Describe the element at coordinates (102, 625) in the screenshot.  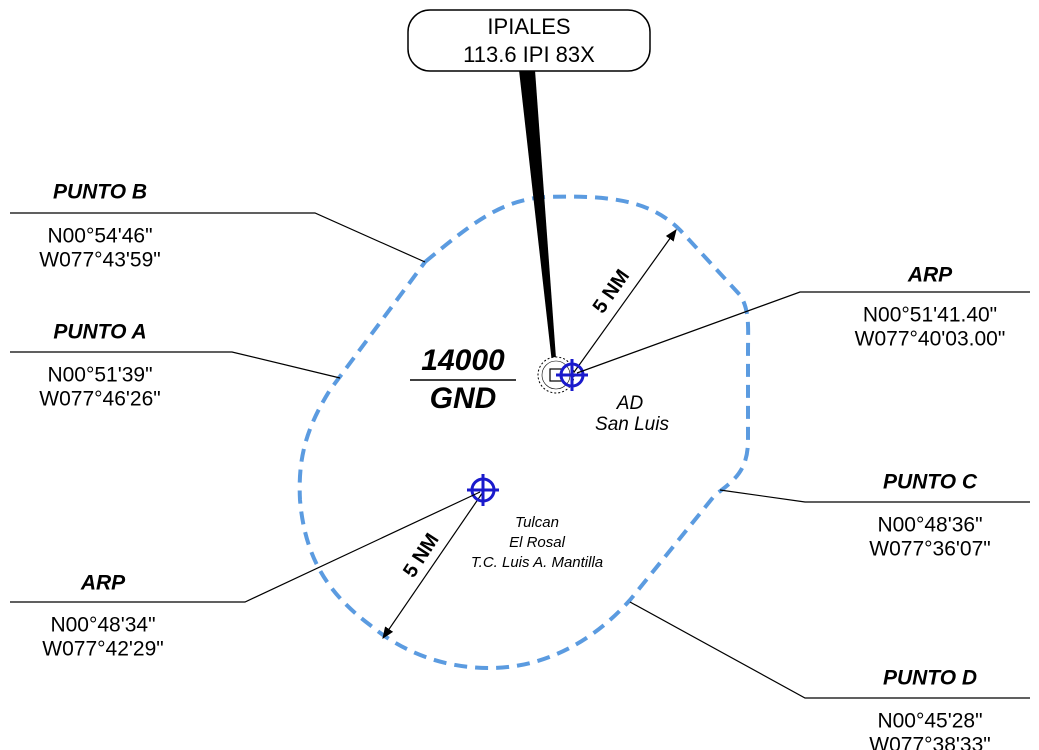
I see `point-lat: N00°48'34"` at that location.